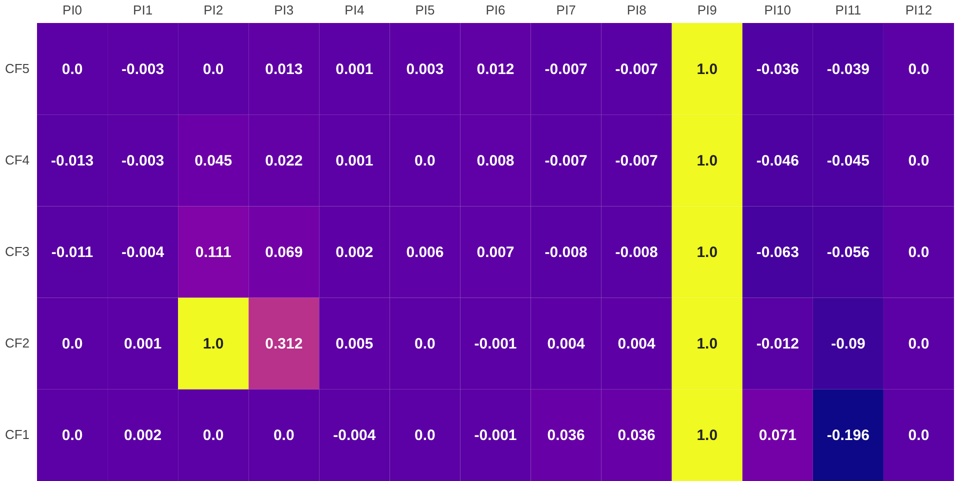  I want to click on x-tick-label: PI10, so click(778, 10).